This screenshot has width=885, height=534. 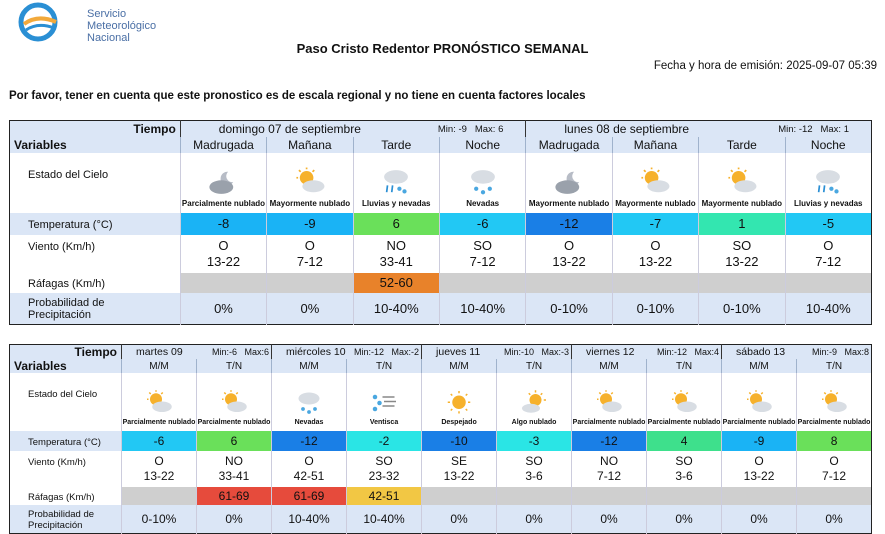 What do you see at coordinates (459, 441) in the screenshot?
I see `temp-cell: -10` at bounding box center [459, 441].